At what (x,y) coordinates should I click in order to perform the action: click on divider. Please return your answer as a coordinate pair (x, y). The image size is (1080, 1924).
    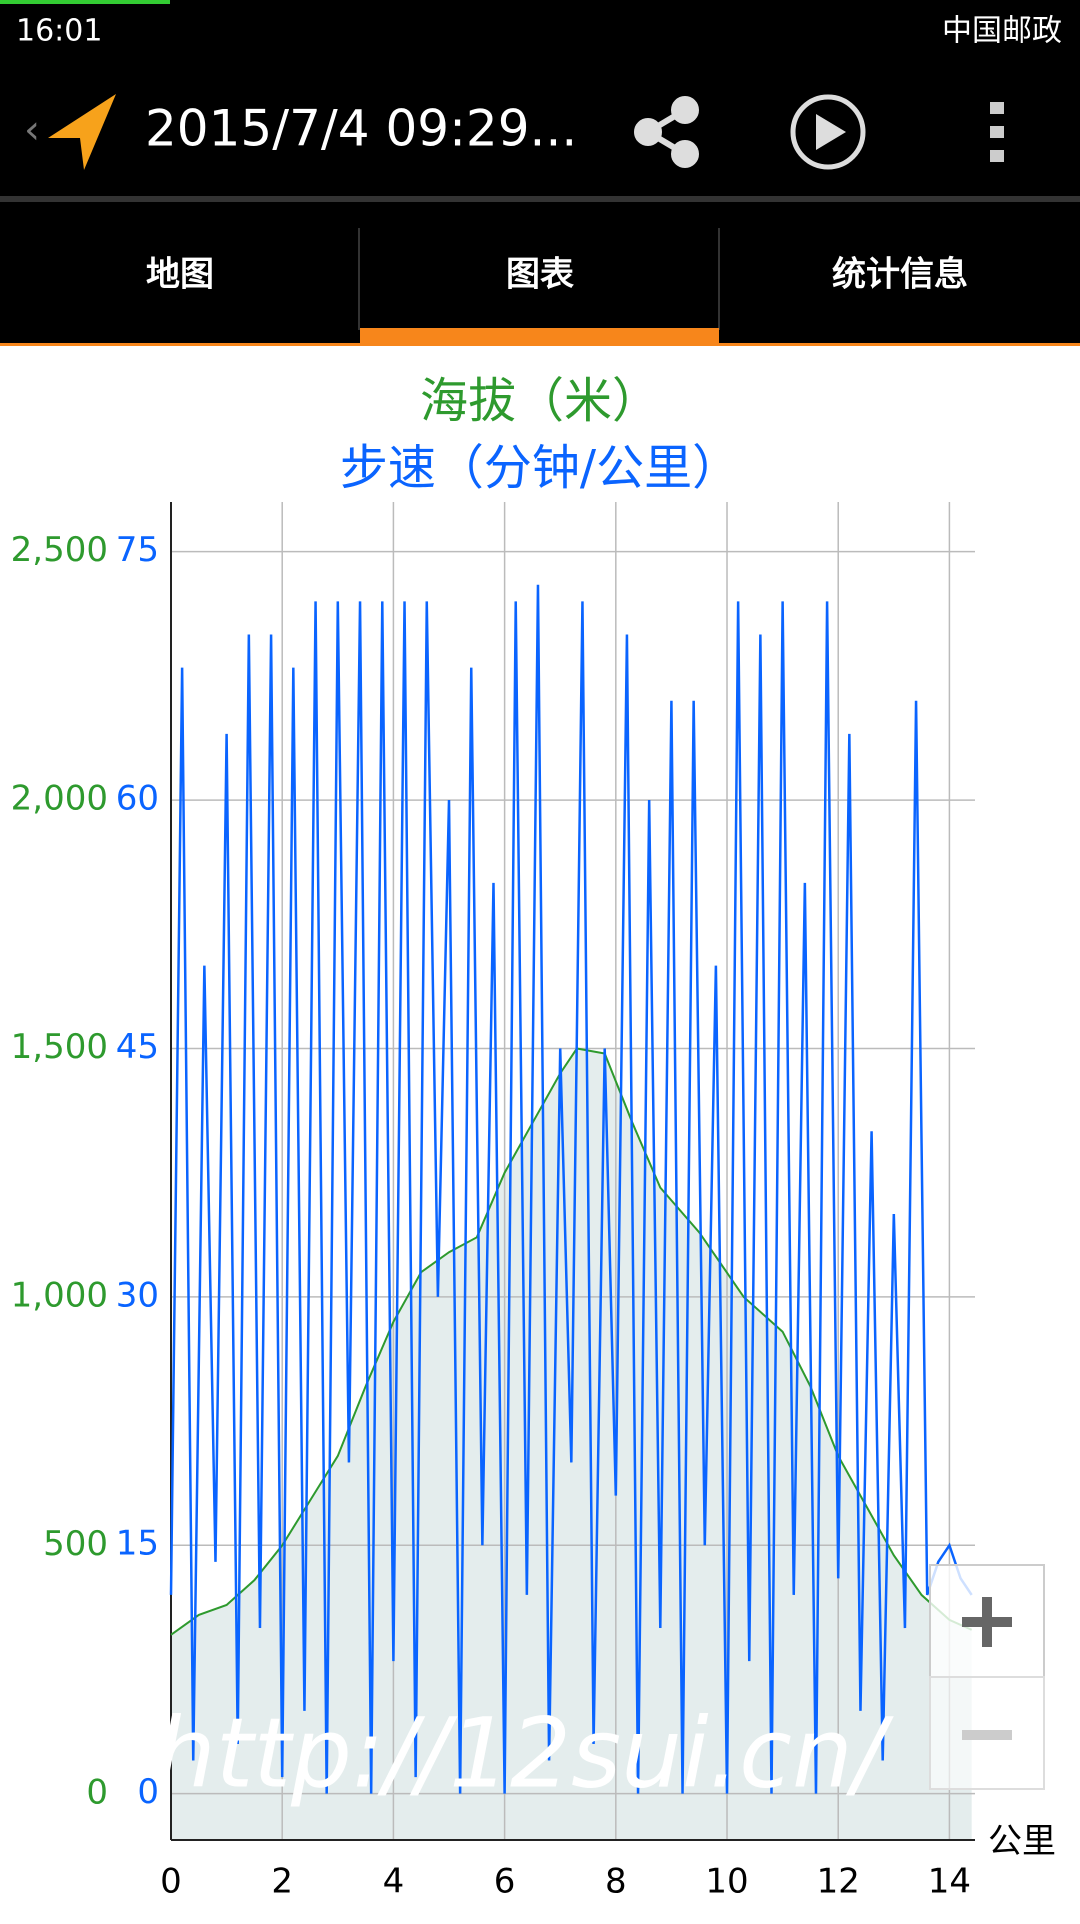
    Looking at the image, I should click on (540, 199).